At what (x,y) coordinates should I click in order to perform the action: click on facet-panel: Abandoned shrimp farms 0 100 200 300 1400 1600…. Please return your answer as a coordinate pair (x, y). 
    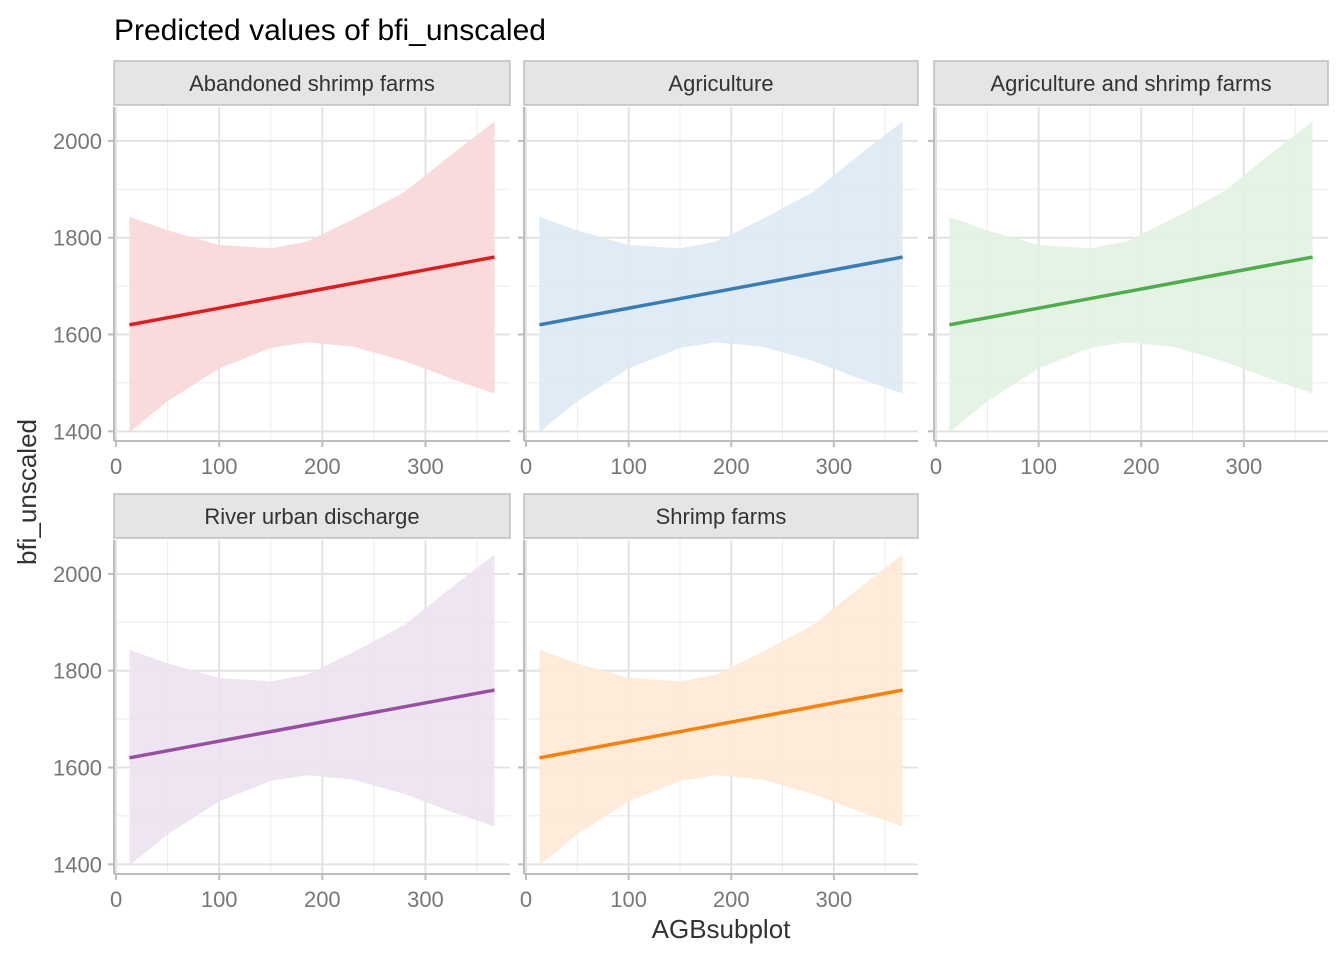
    Looking at the image, I should click on (282, 269).